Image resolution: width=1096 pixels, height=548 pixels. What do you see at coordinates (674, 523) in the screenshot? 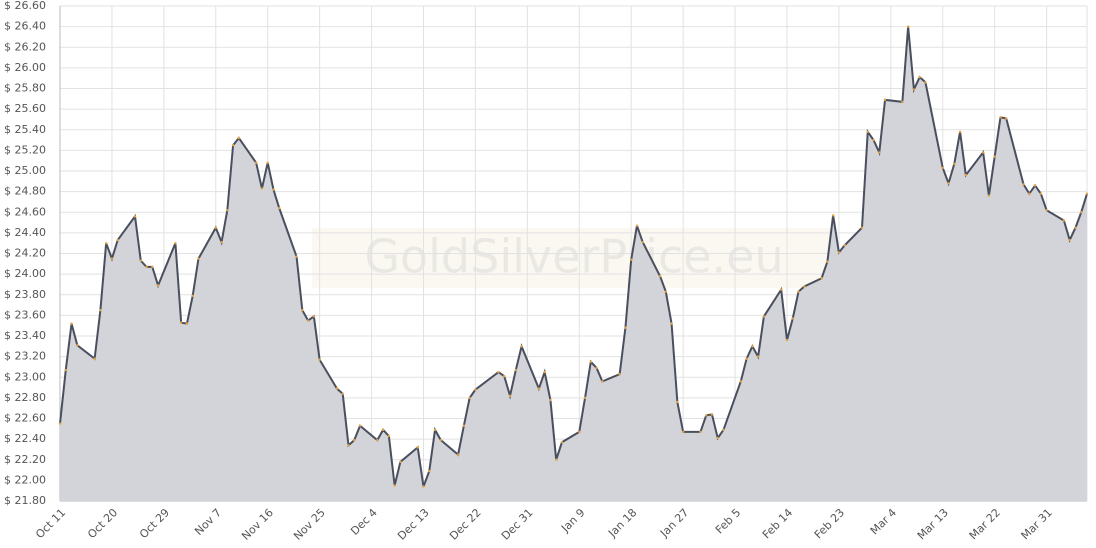
I see `x-tick-label: Jan 27` at bounding box center [674, 523].